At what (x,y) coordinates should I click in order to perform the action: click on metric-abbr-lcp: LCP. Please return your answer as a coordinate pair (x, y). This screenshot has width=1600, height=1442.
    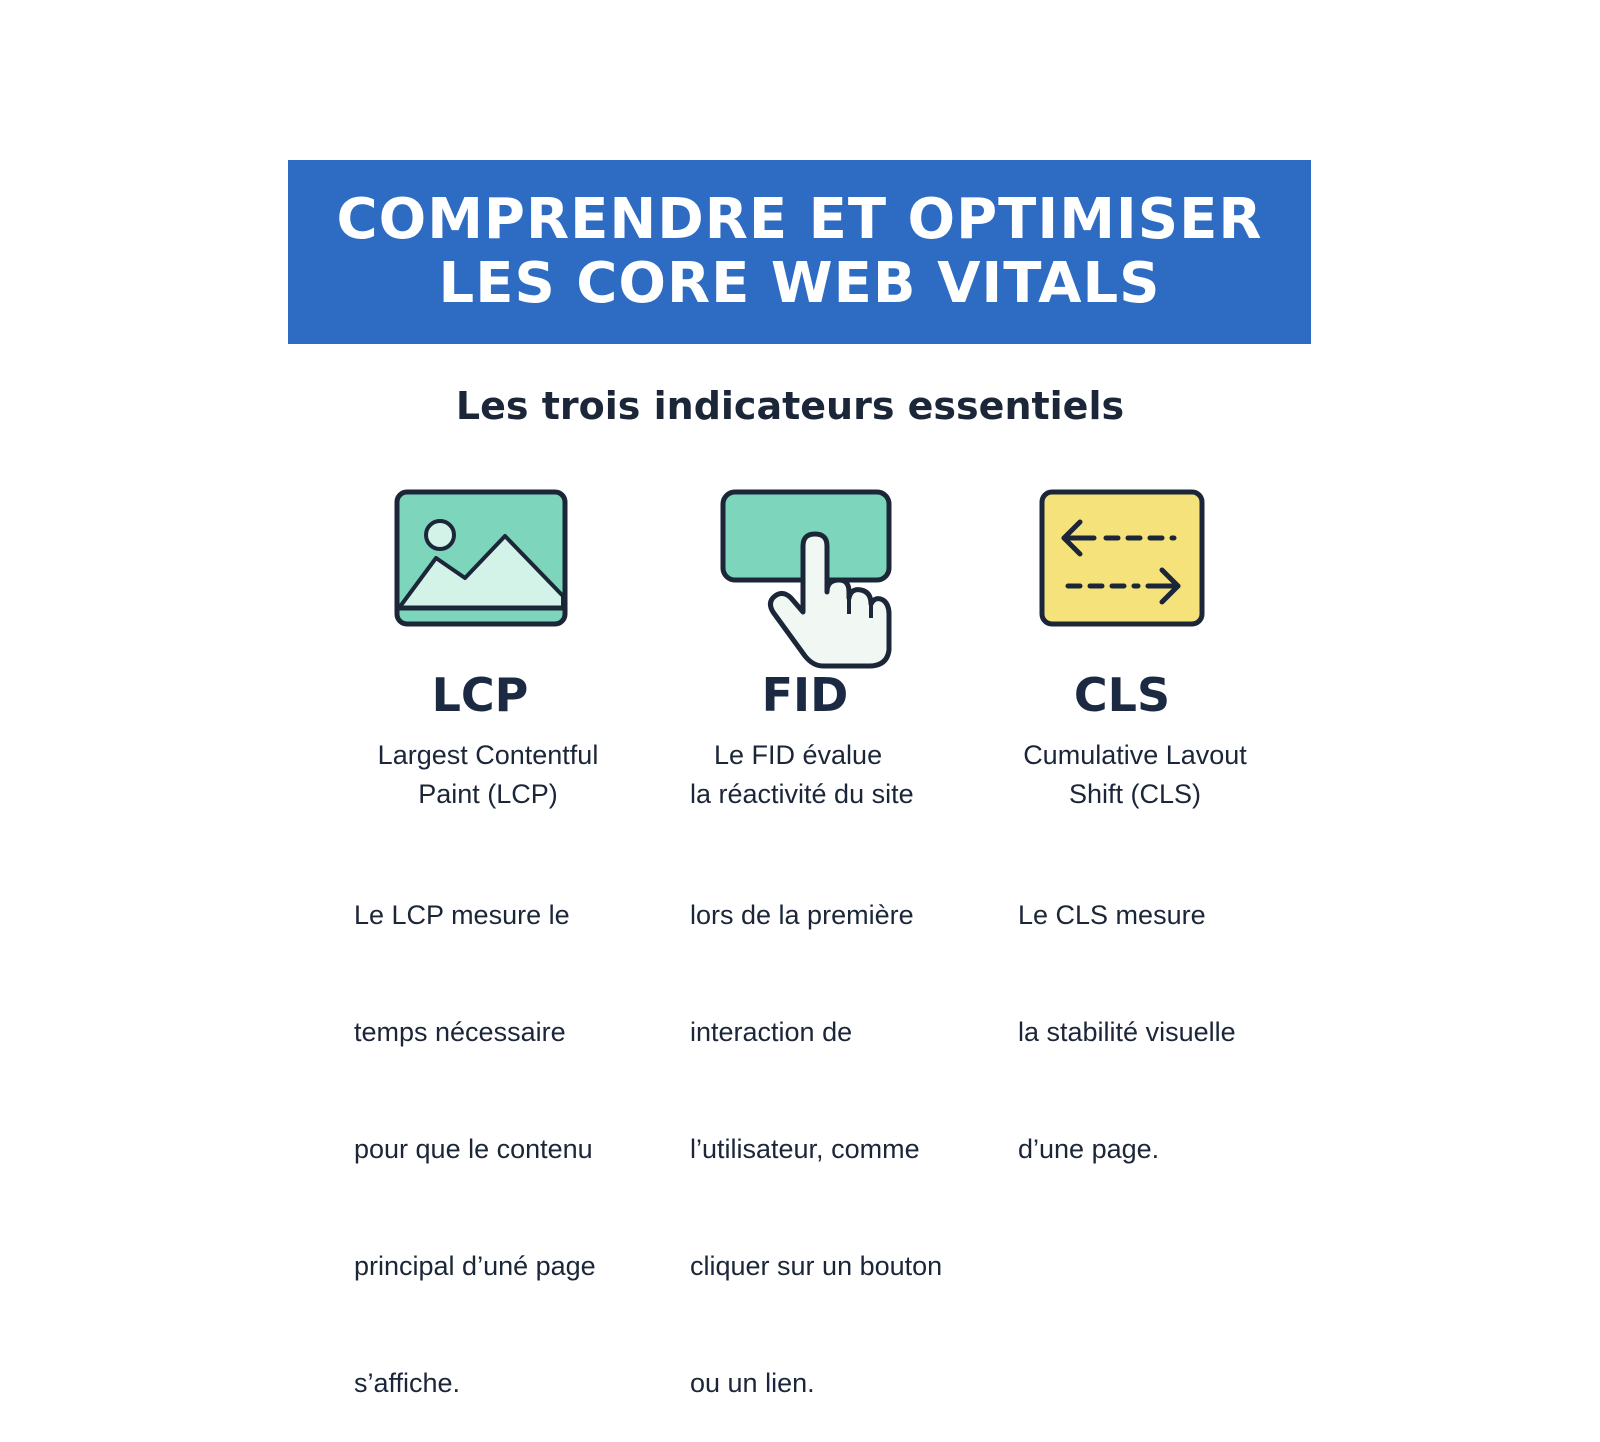
    Looking at the image, I should click on (480, 695).